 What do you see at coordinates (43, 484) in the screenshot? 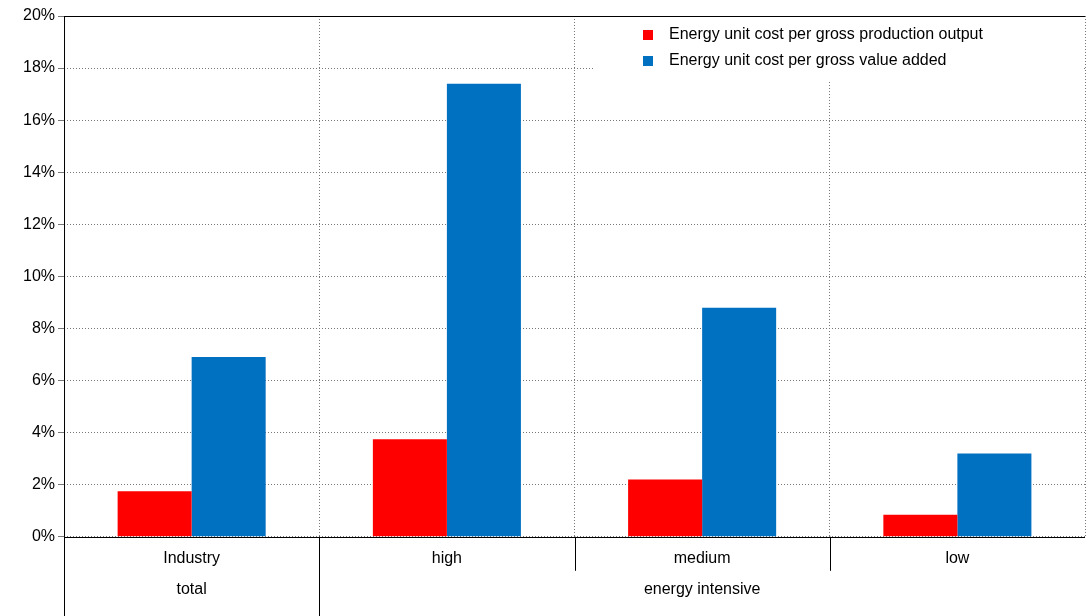
I see `y-tick-label: 2%` at bounding box center [43, 484].